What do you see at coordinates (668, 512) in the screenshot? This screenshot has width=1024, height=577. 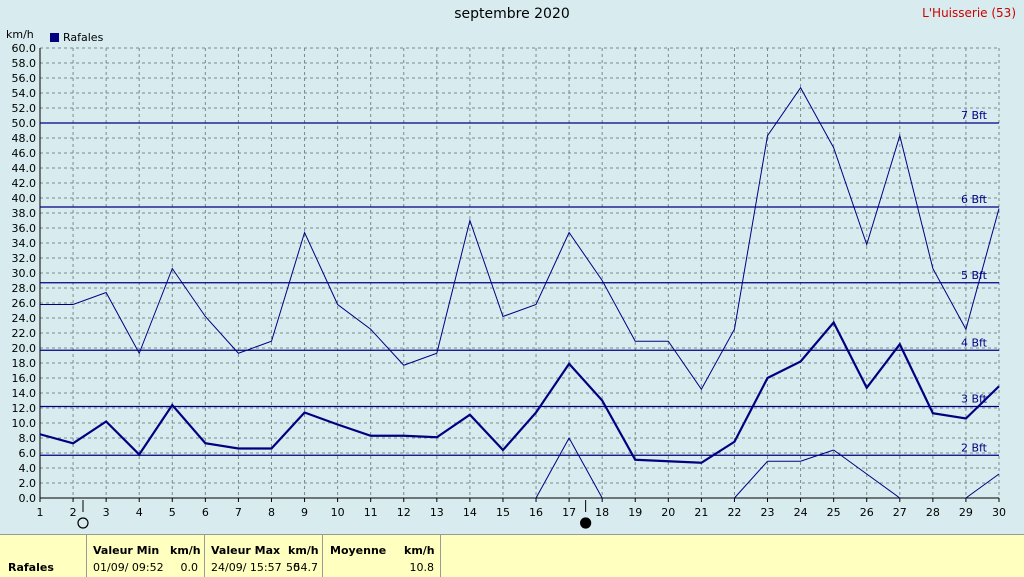 I see `x-tick-label: 20` at bounding box center [668, 512].